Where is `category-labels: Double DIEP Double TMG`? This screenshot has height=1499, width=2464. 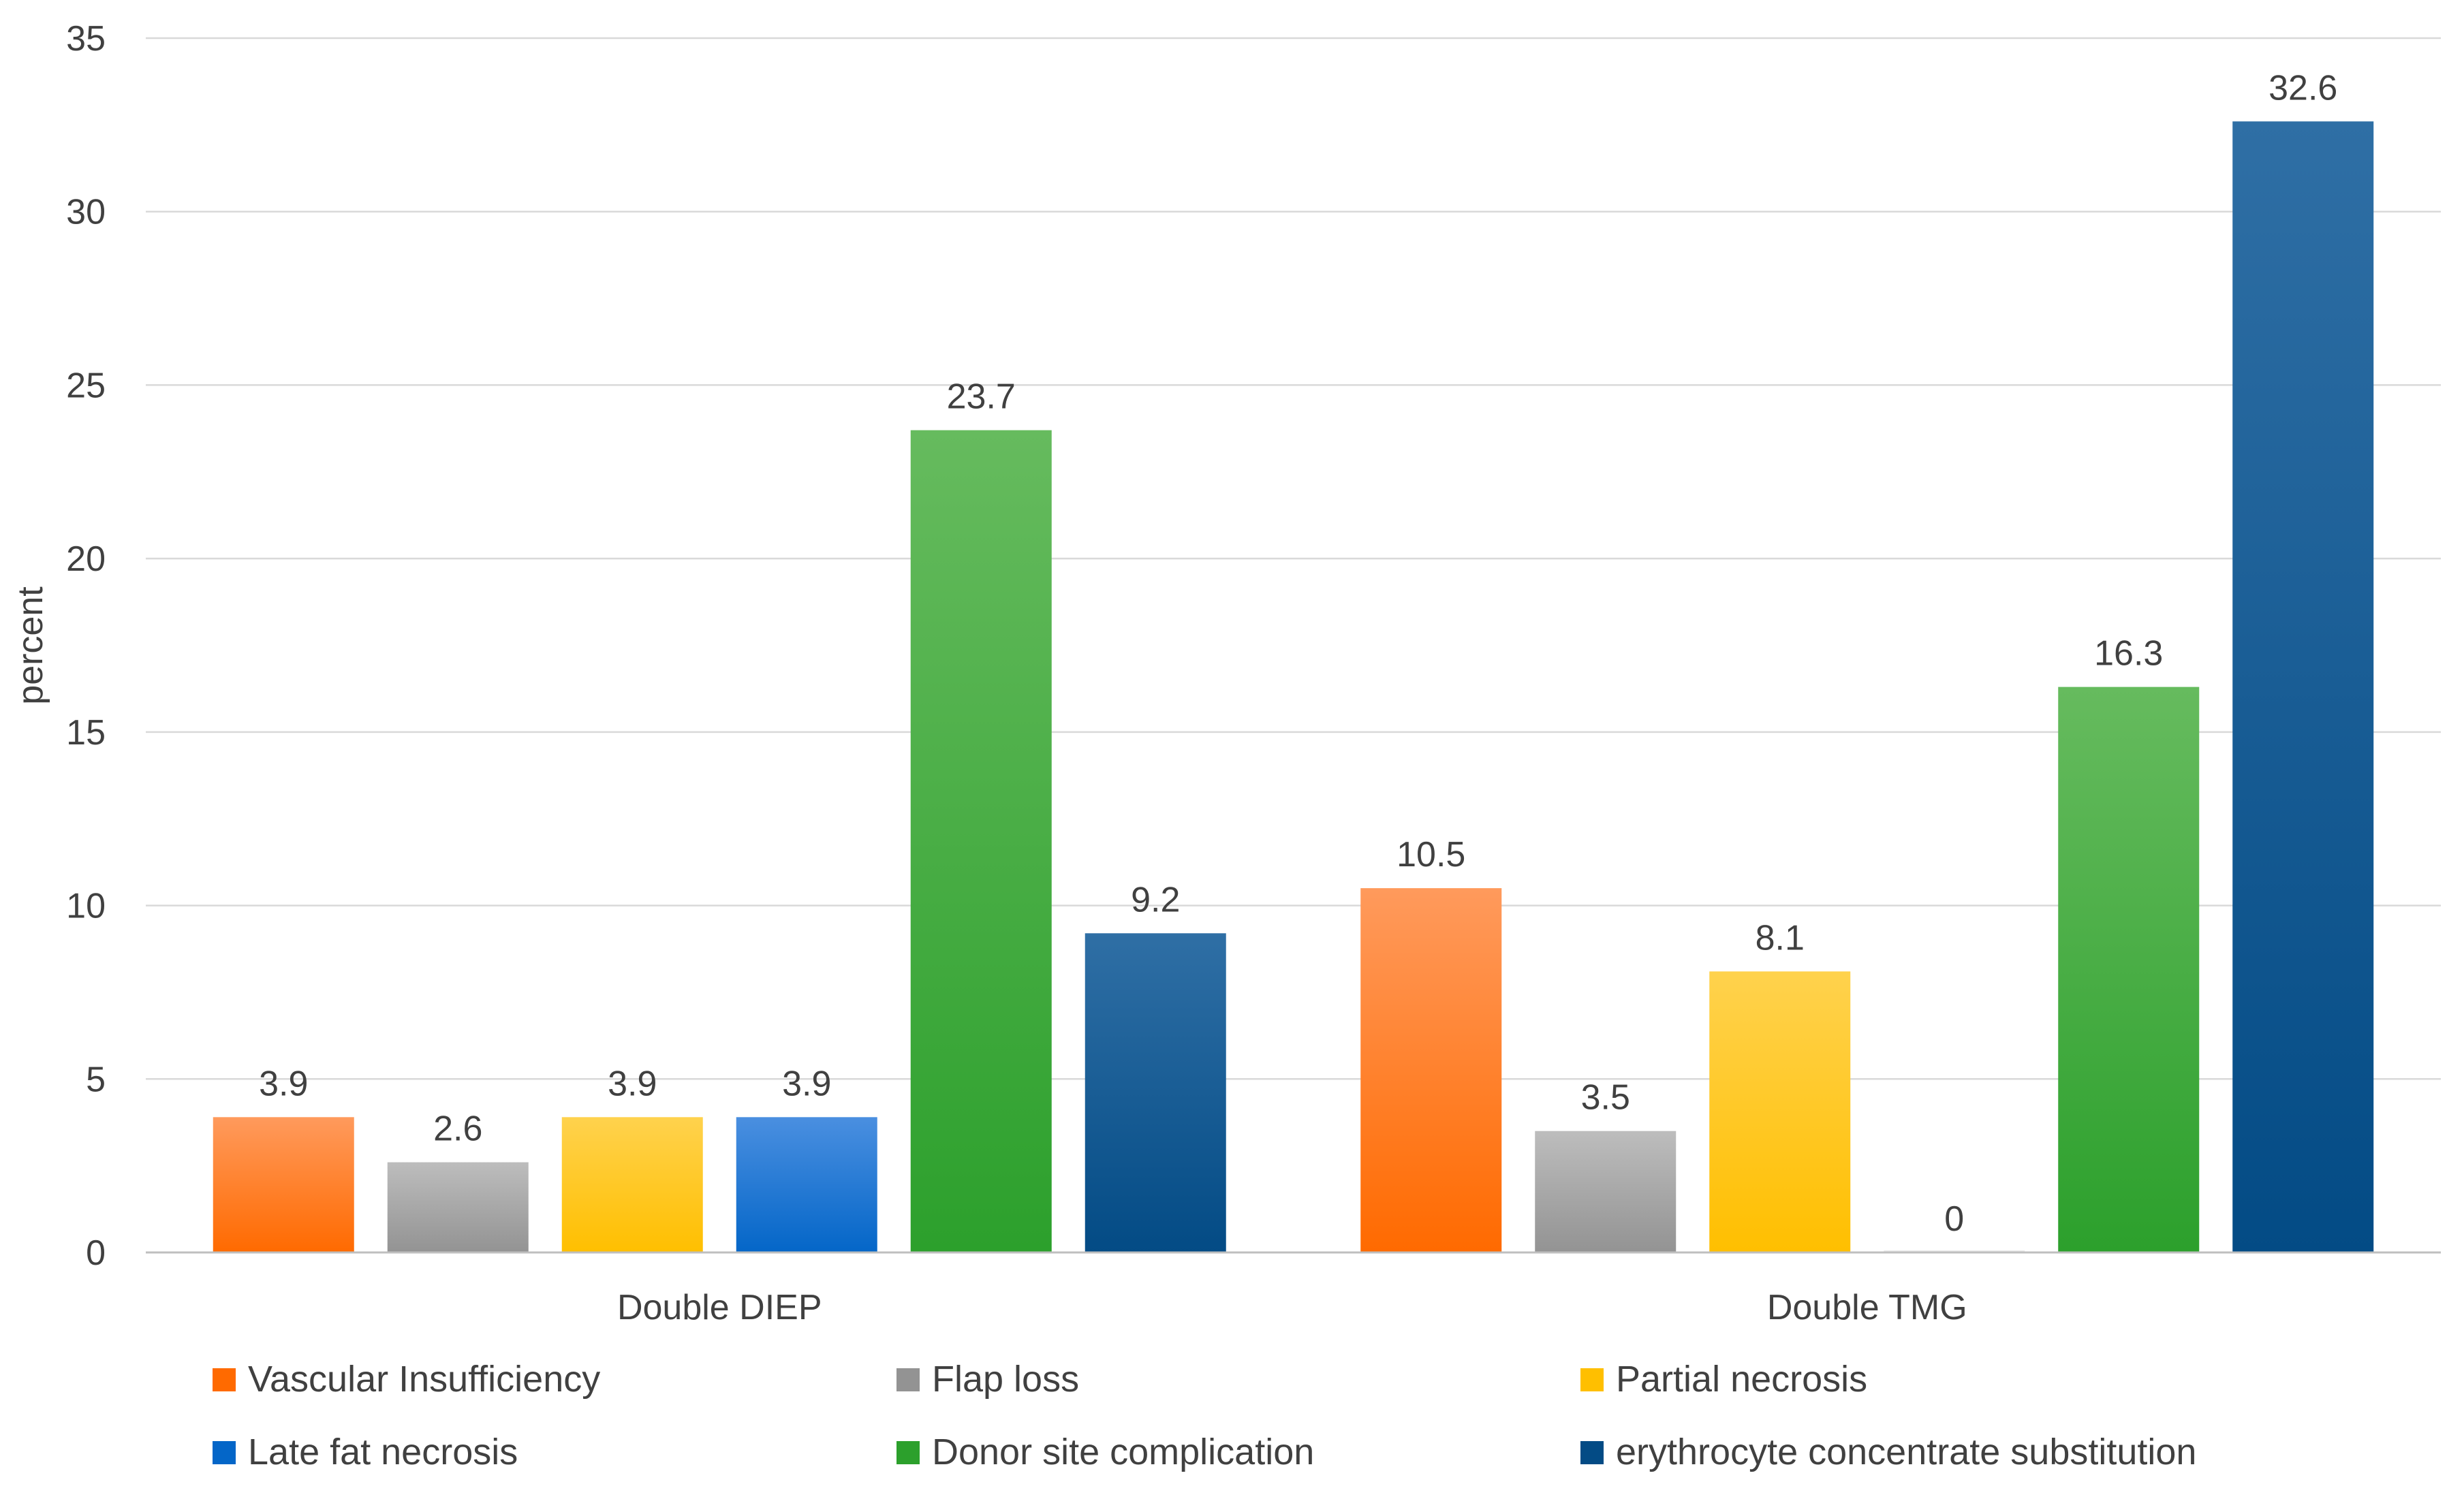 category-labels: Double DIEP Double TMG is located at coordinates (1292, 1307).